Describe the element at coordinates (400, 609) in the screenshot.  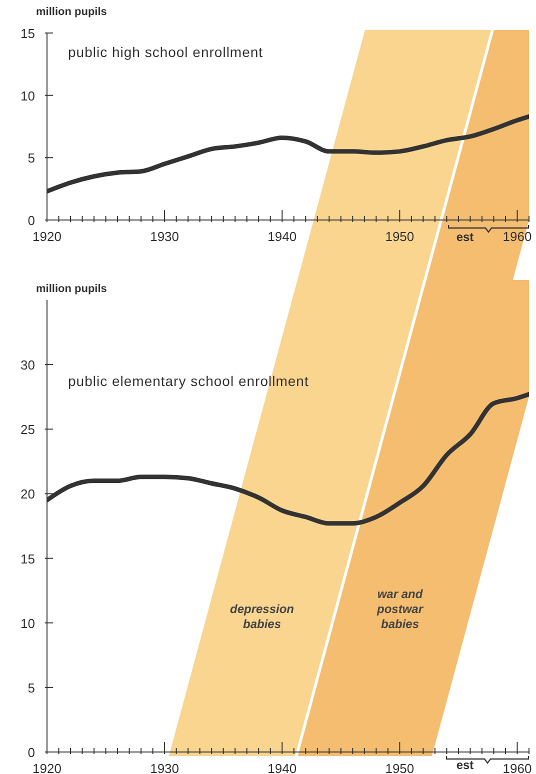
I see `annotation: war and postwar babies` at that location.